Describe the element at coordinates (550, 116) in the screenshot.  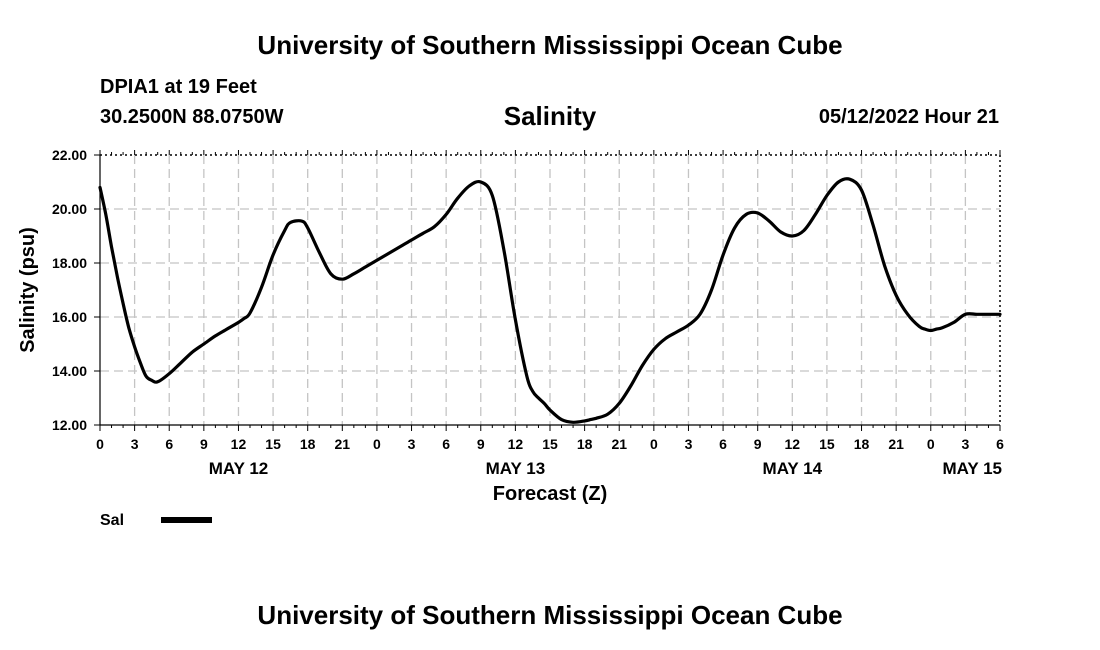
I see `variable-title: Salinity` at that location.